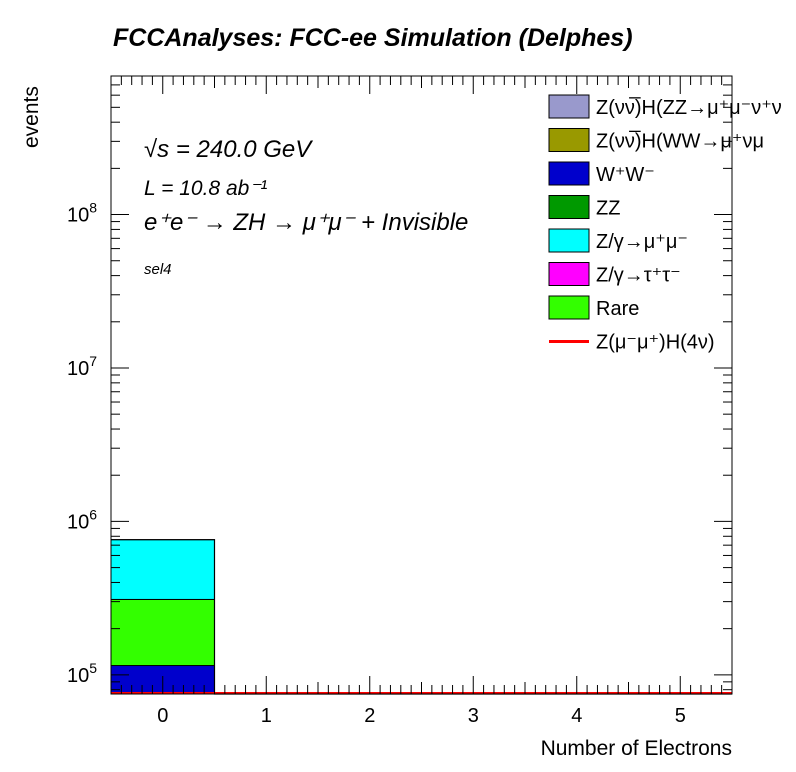 Image resolution: width=796 pixels, height=772 pixels. Describe the element at coordinates (158, 269) in the screenshot. I see `annotation-selection: sel4` at that location.